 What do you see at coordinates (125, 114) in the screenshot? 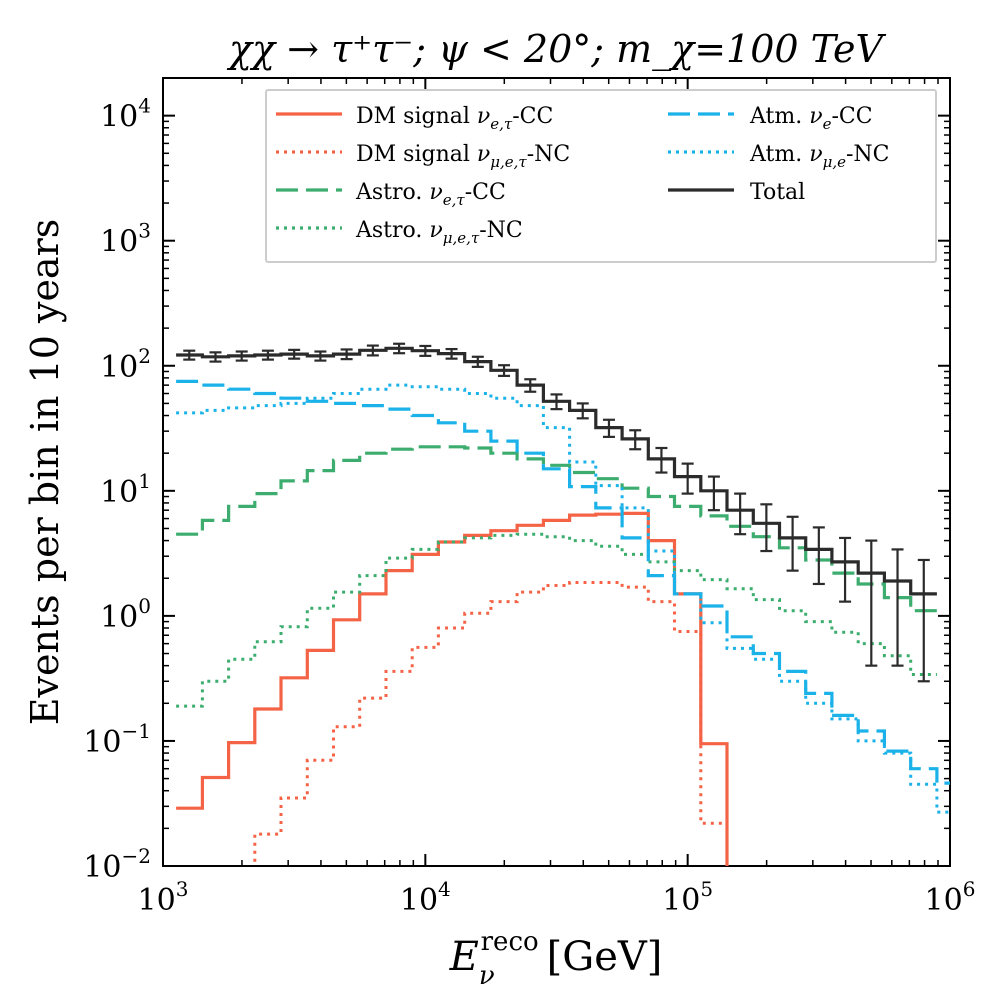
I see `y-tick-label: 10⁴` at bounding box center [125, 114].